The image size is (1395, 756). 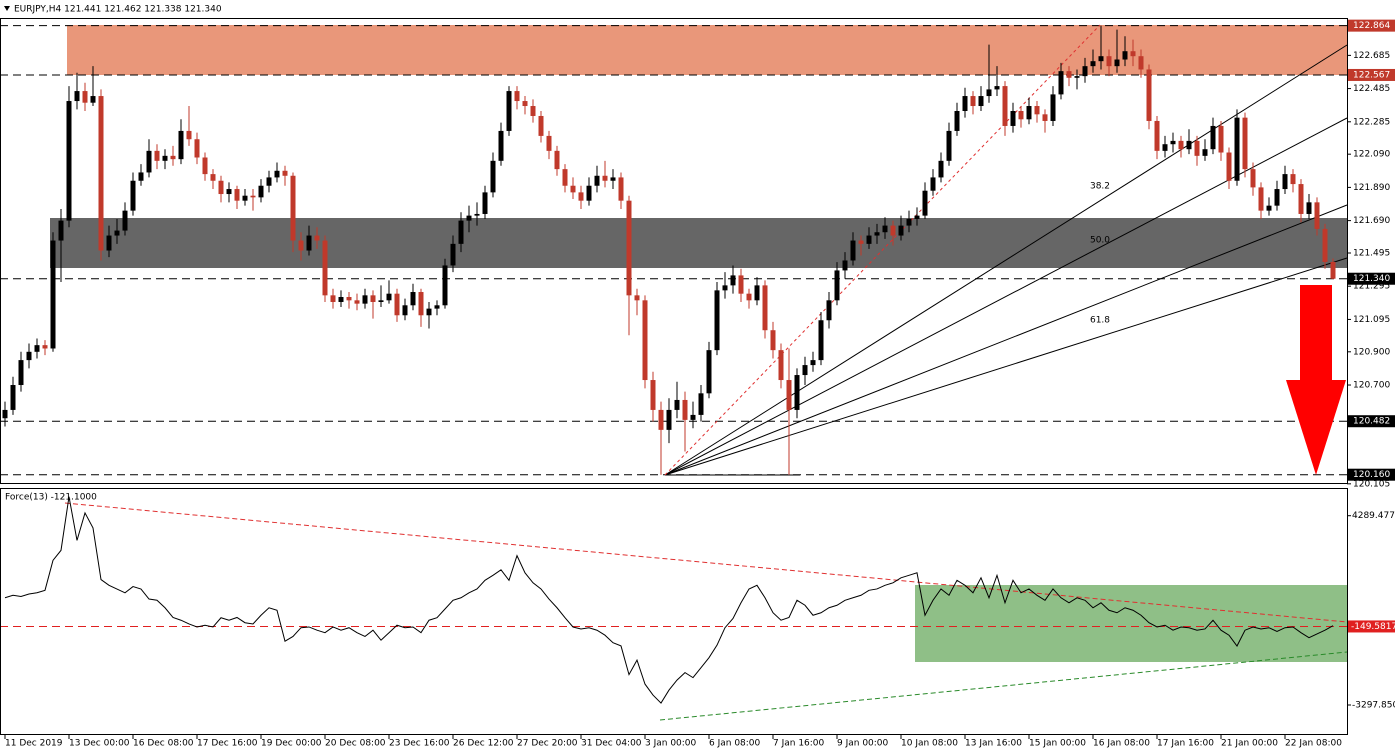 I want to click on y-tick-label: 122.485, so click(x=1371, y=89).